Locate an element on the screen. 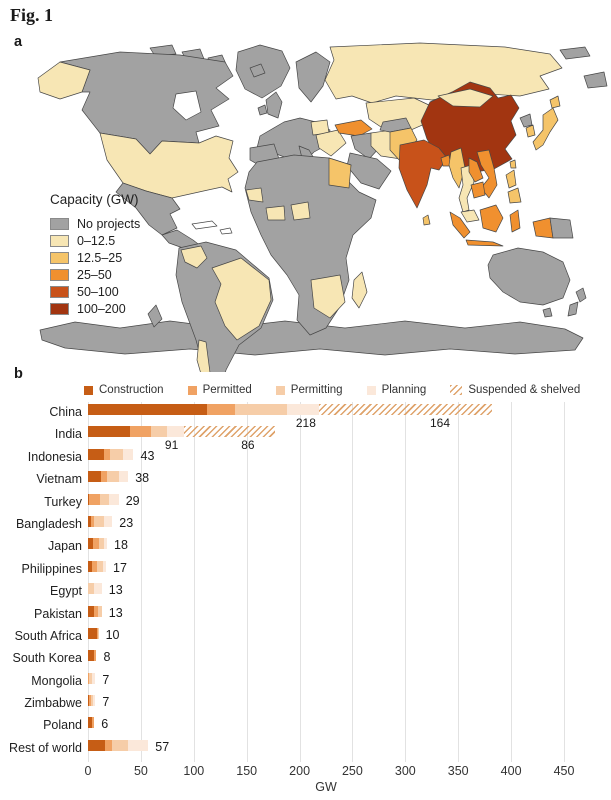 Image resolution: width=611 pixels, height=800 pixels. panel-b-label: b is located at coordinates (18, 374).